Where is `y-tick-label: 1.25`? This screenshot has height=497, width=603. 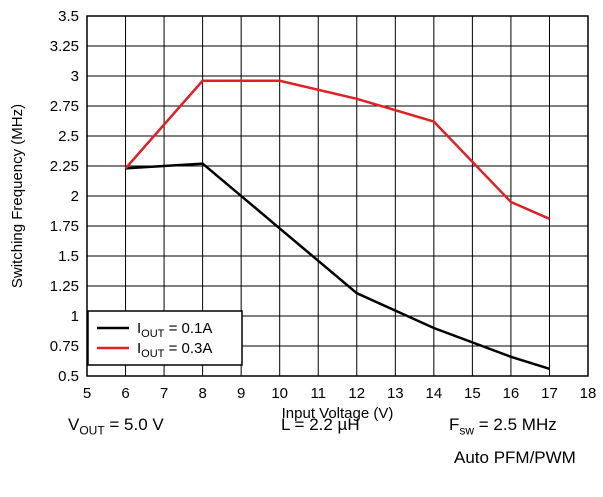 y-tick-label: 1.25 is located at coordinates (64, 286).